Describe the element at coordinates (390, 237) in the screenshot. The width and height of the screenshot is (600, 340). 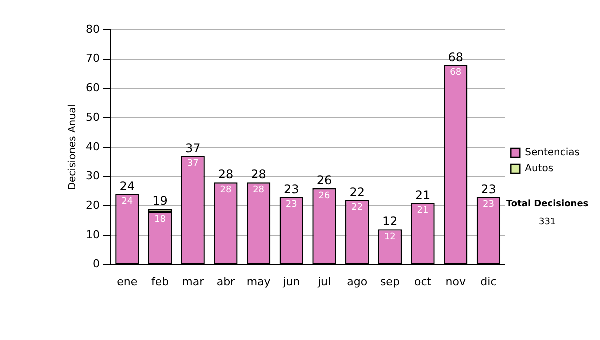
I see `data-label: 12` at that location.